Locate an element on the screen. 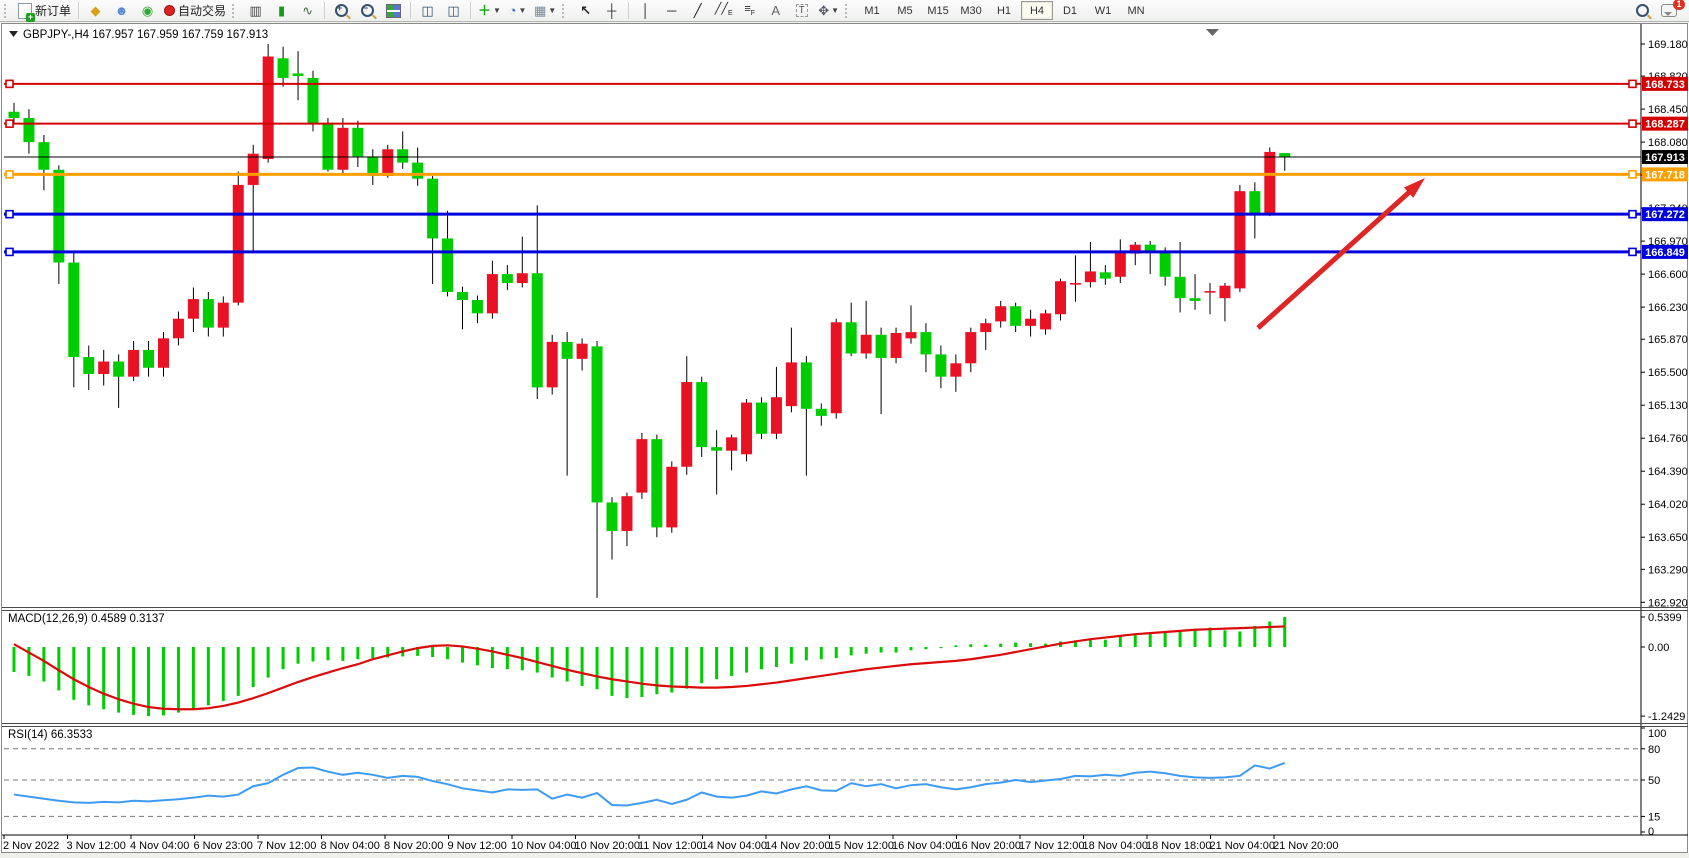 The width and height of the screenshot is (1689, 858). price-tick-label: 163.290 is located at coordinates (1668, 570).